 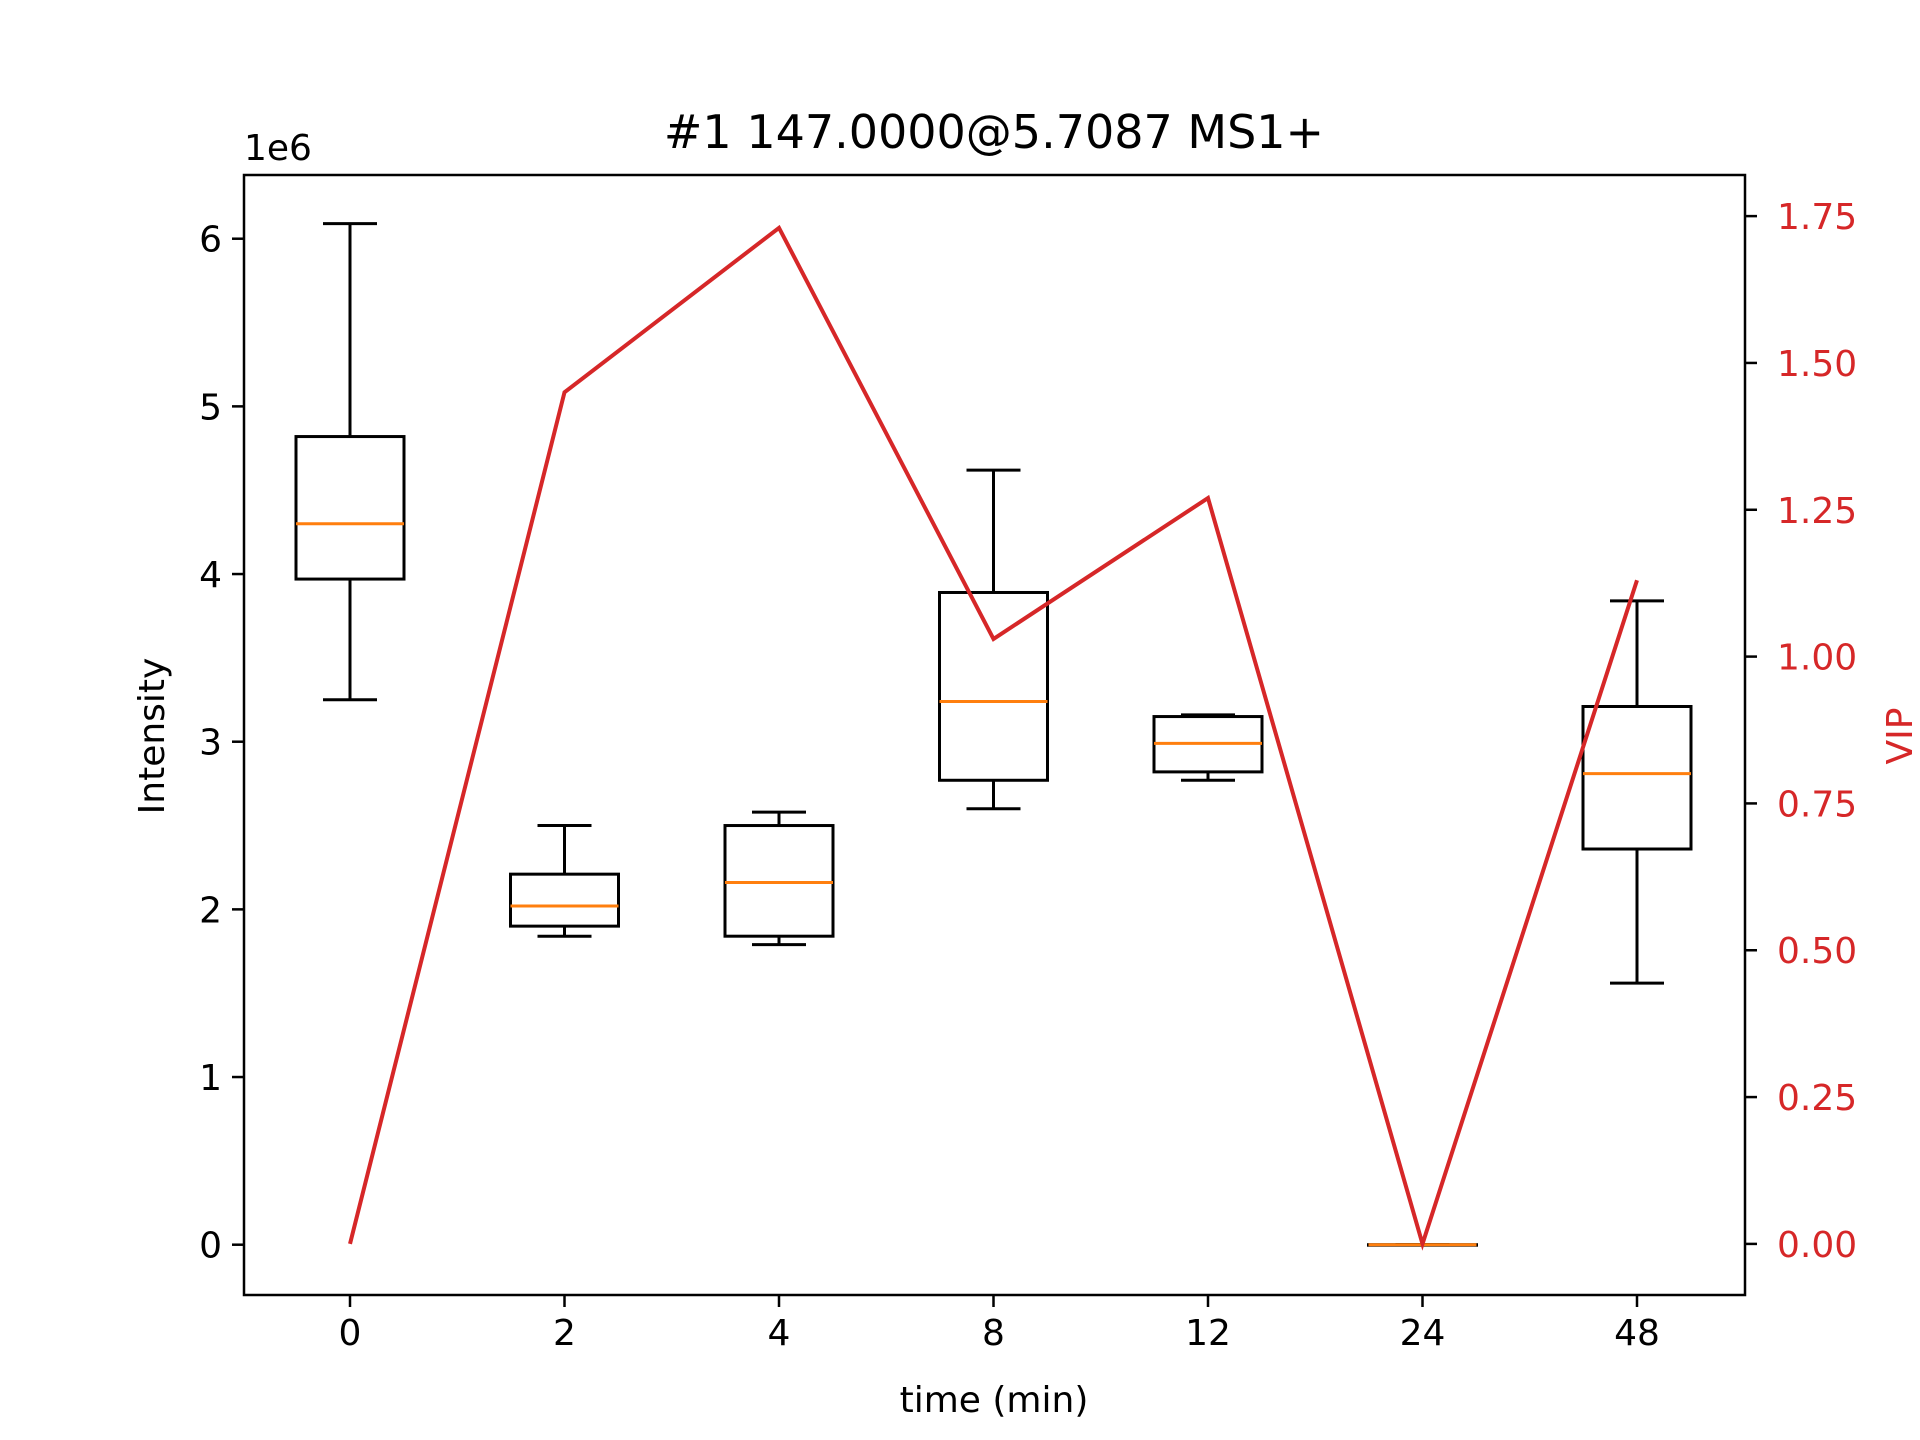 I want to click on vip-tick-label: 1.00, so click(x=1817, y=658).